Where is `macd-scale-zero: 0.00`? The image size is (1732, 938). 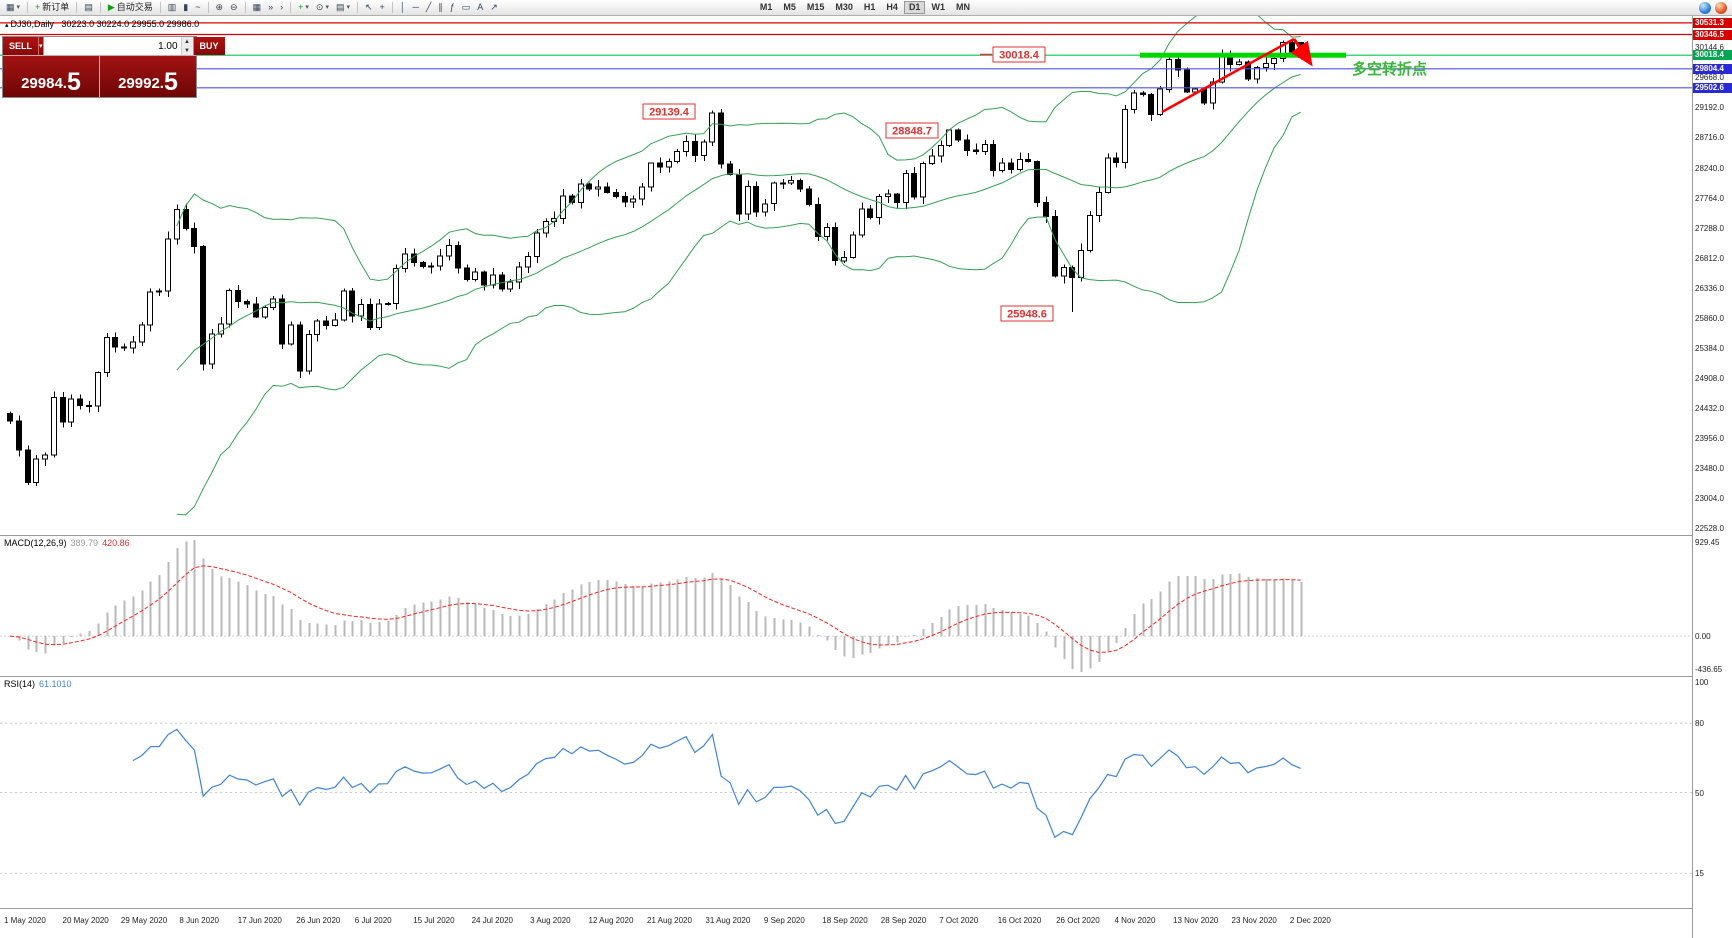 macd-scale-zero: 0.00 is located at coordinates (1703, 636).